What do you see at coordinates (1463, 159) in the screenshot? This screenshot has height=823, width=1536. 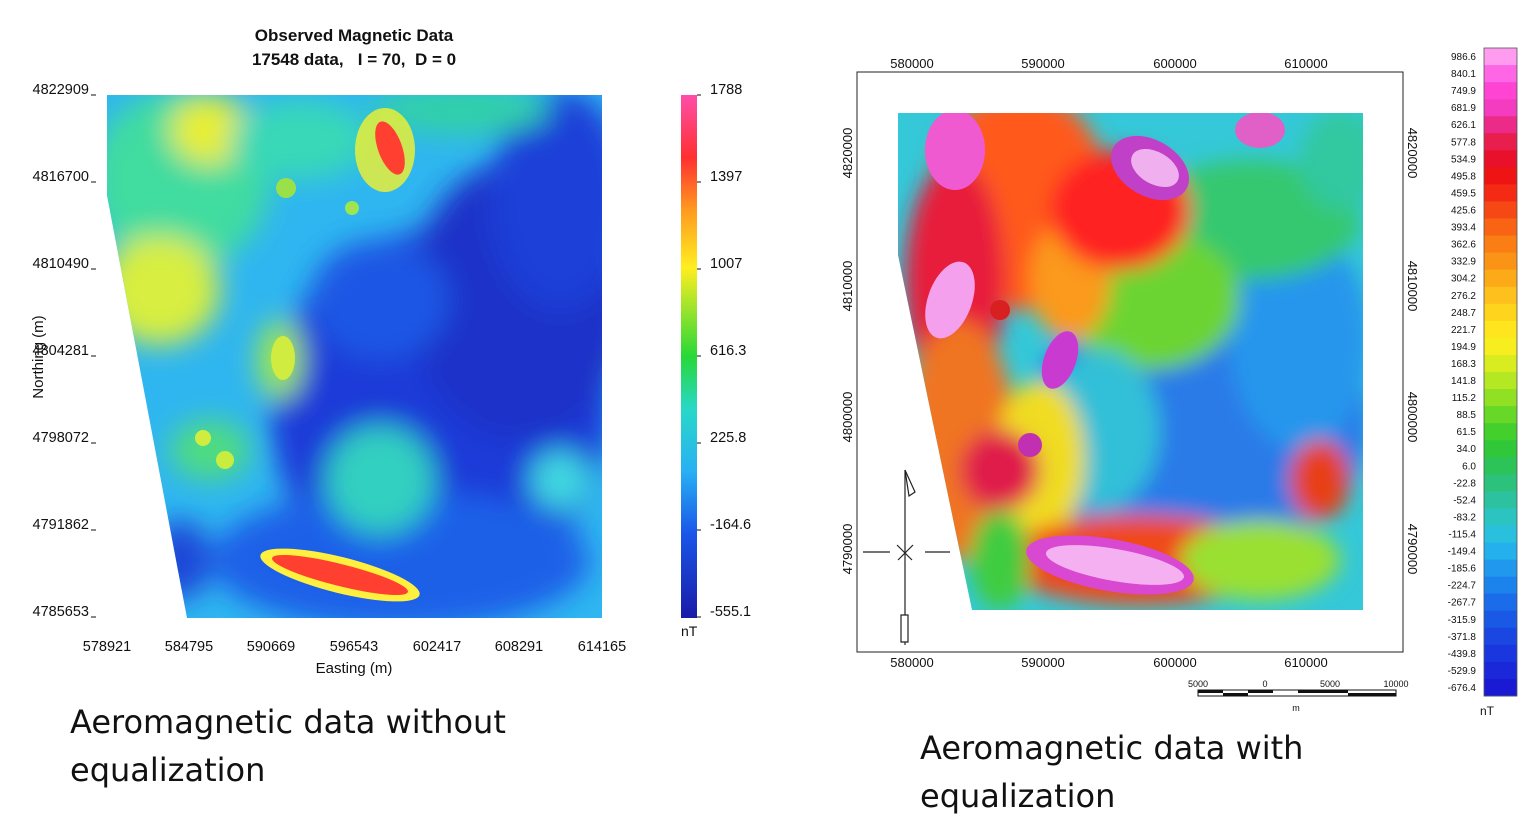 I see `right-colorbar-tick: 534.9` at bounding box center [1463, 159].